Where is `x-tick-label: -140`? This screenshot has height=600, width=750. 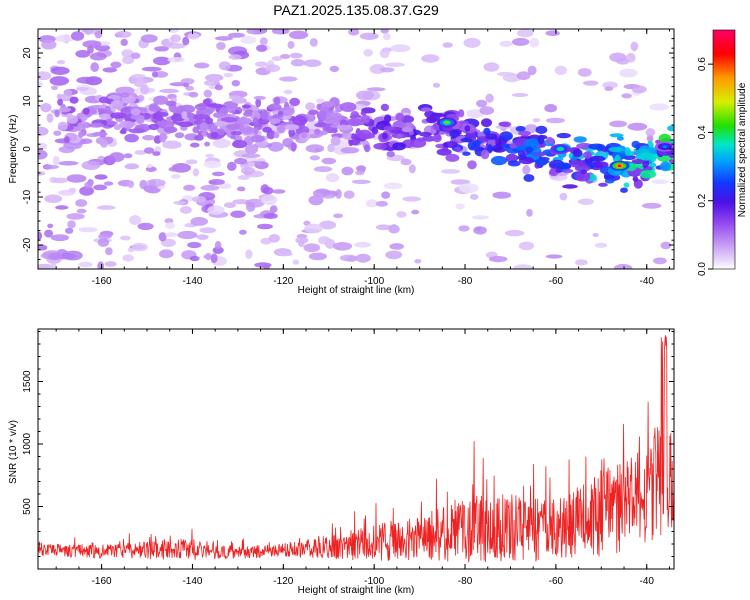 x-tick-label: -140 is located at coordinates (192, 581).